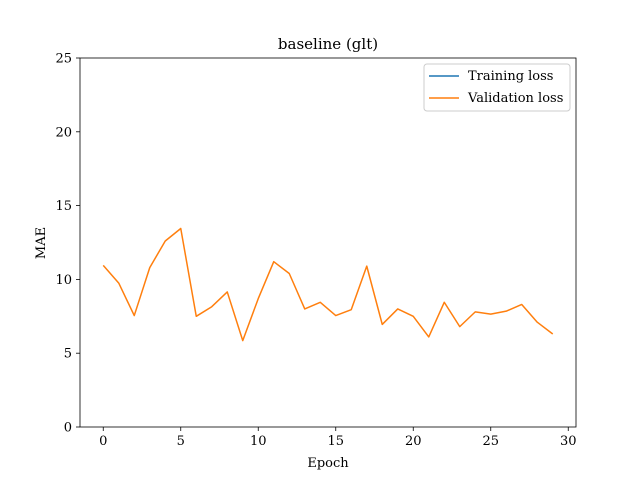 This screenshot has width=640, height=480. What do you see at coordinates (63, 280) in the screenshot?
I see `y-tick-label: 10` at bounding box center [63, 280].